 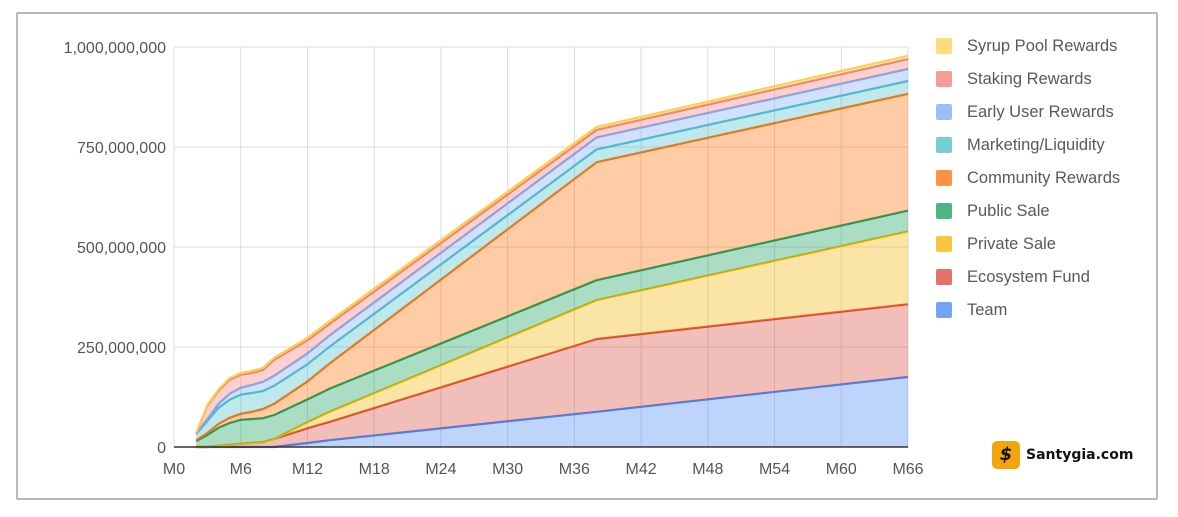 I want to click on legend-item-staking-rewards: Staking Rewards, so click(x=1028, y=79).